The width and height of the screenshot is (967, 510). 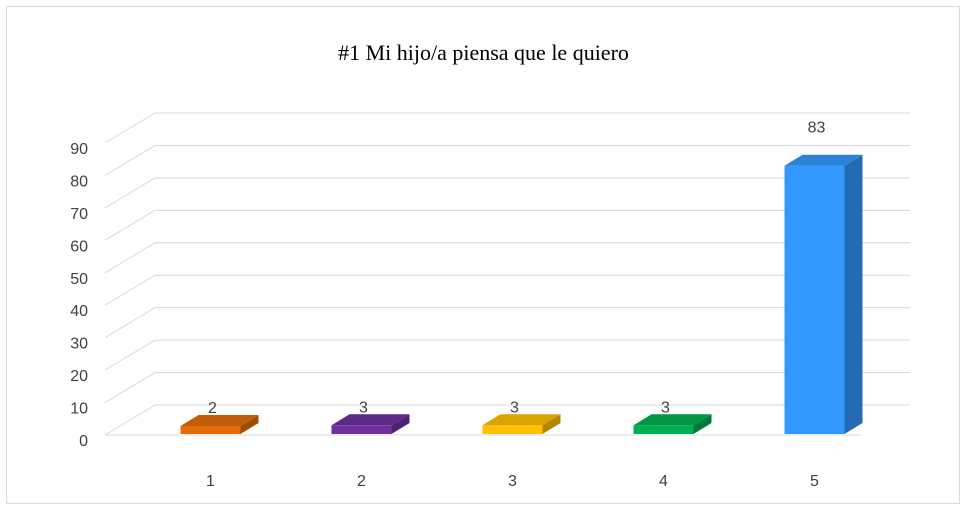 I want to click on x-tick-label: 5, so click(x=814, y=481).